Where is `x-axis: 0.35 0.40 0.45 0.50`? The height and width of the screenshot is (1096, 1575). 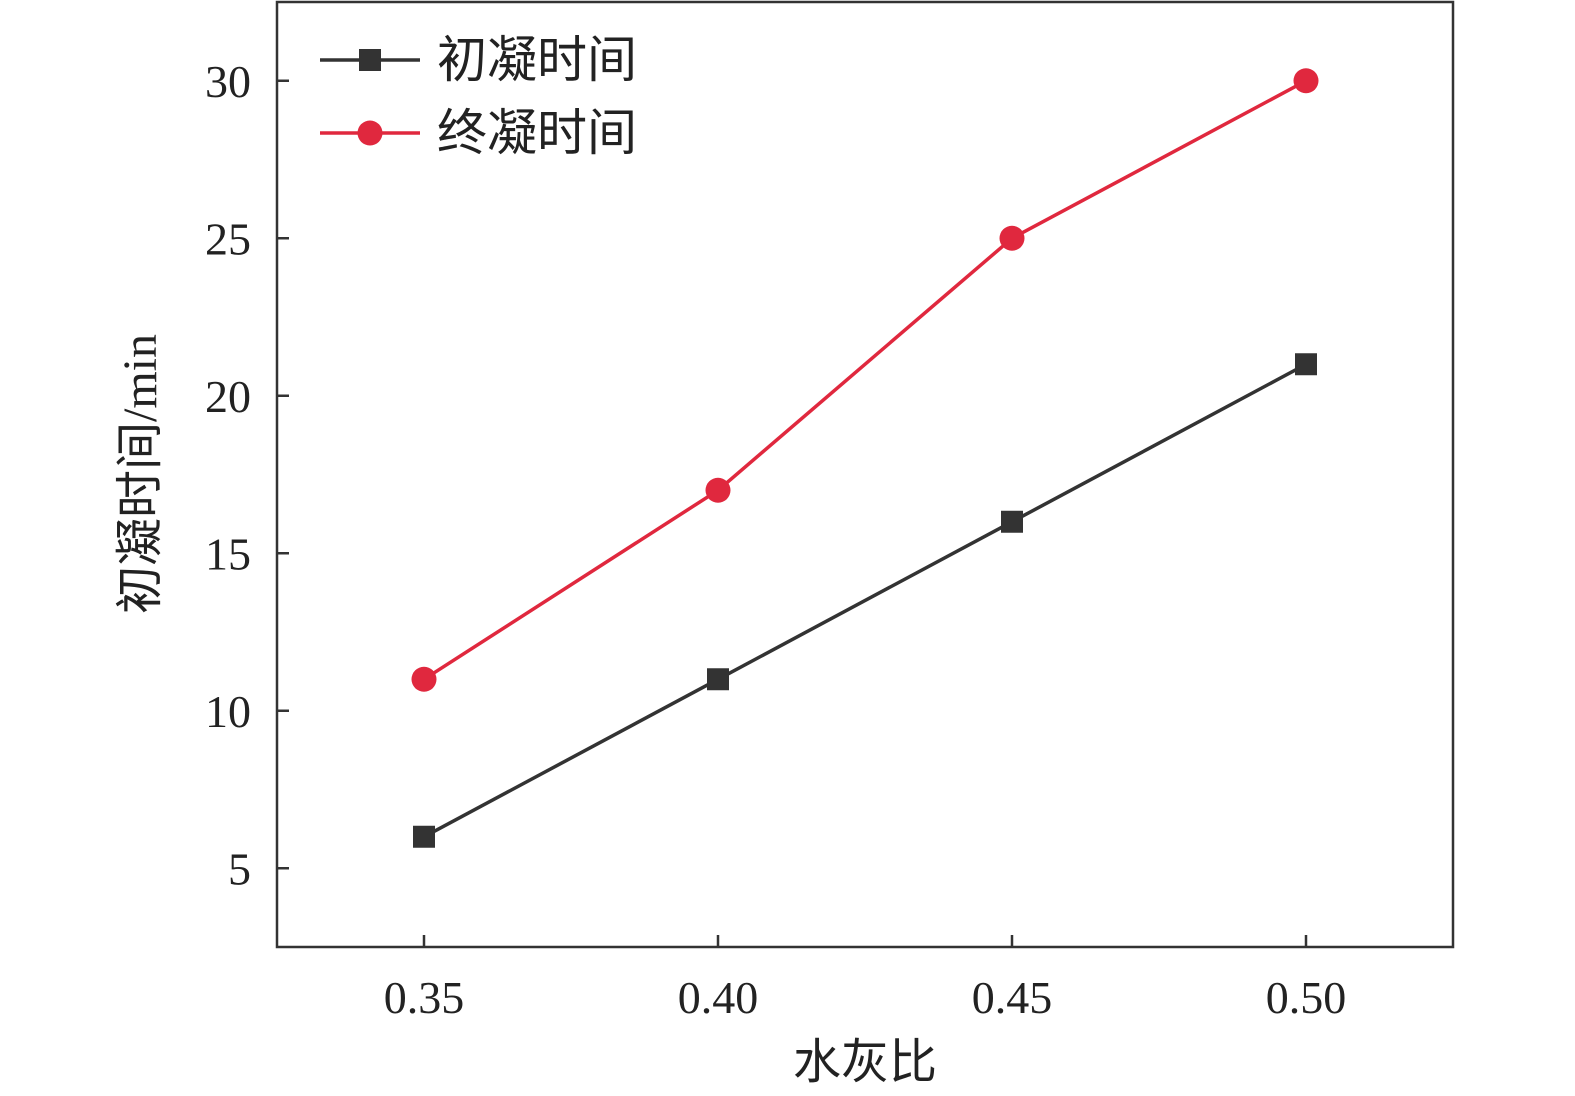
x-axis: 0.35 0.40 0.45 0.50 is located at coordinates (865, 979).